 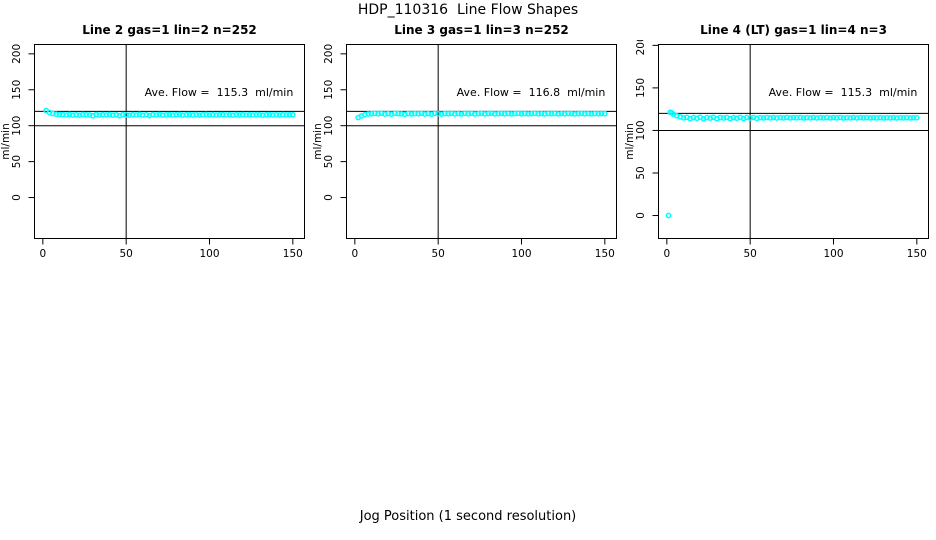 I want to click on panel-line-4-title: Line 4 (LT) gas=1 lin=4 n=3, so click(x=793, y=30).